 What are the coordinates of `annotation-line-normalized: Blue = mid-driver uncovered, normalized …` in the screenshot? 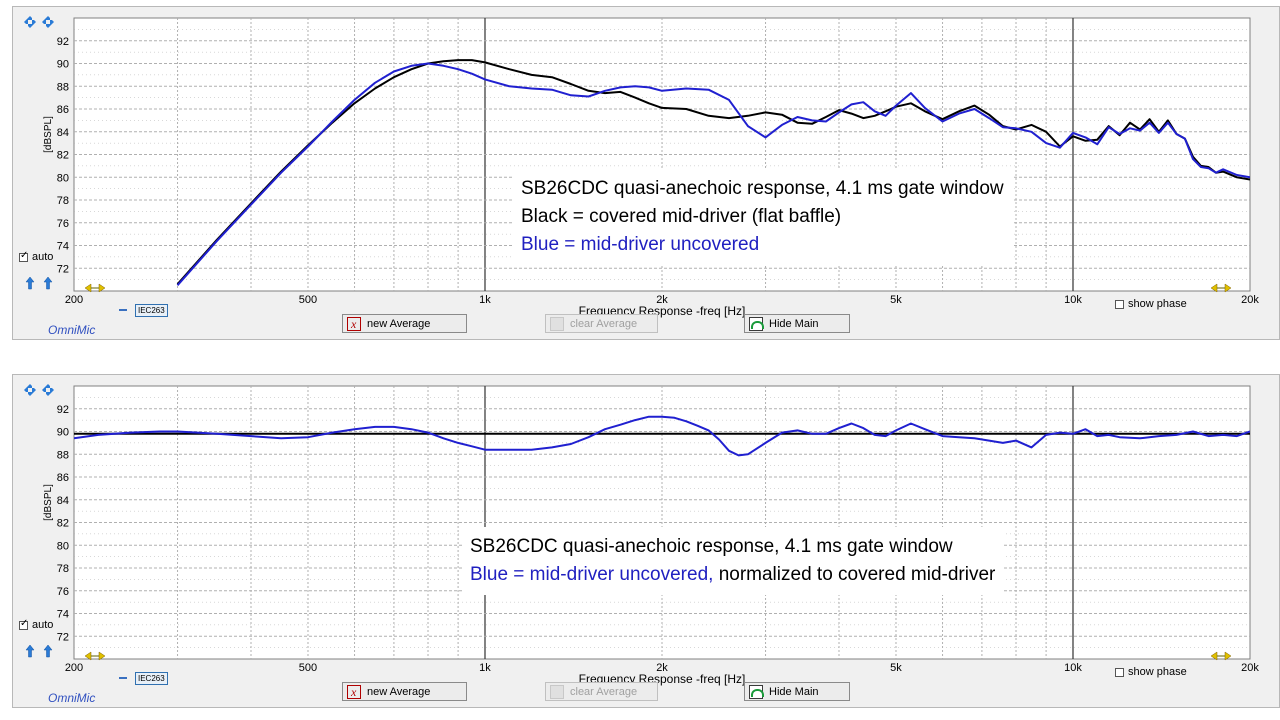 It's located at (732, 575).